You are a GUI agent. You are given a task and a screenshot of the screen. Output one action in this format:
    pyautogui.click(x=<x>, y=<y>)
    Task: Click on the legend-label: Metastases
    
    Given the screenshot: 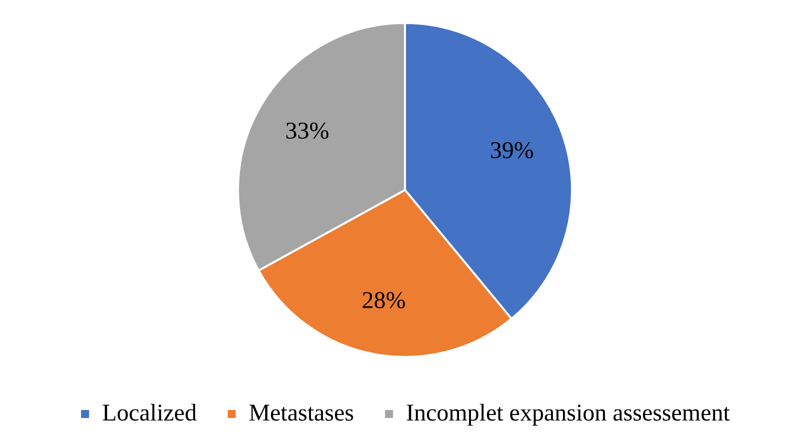 What is the action you would take?
    pyautogui.click(x=301, y=413)
    